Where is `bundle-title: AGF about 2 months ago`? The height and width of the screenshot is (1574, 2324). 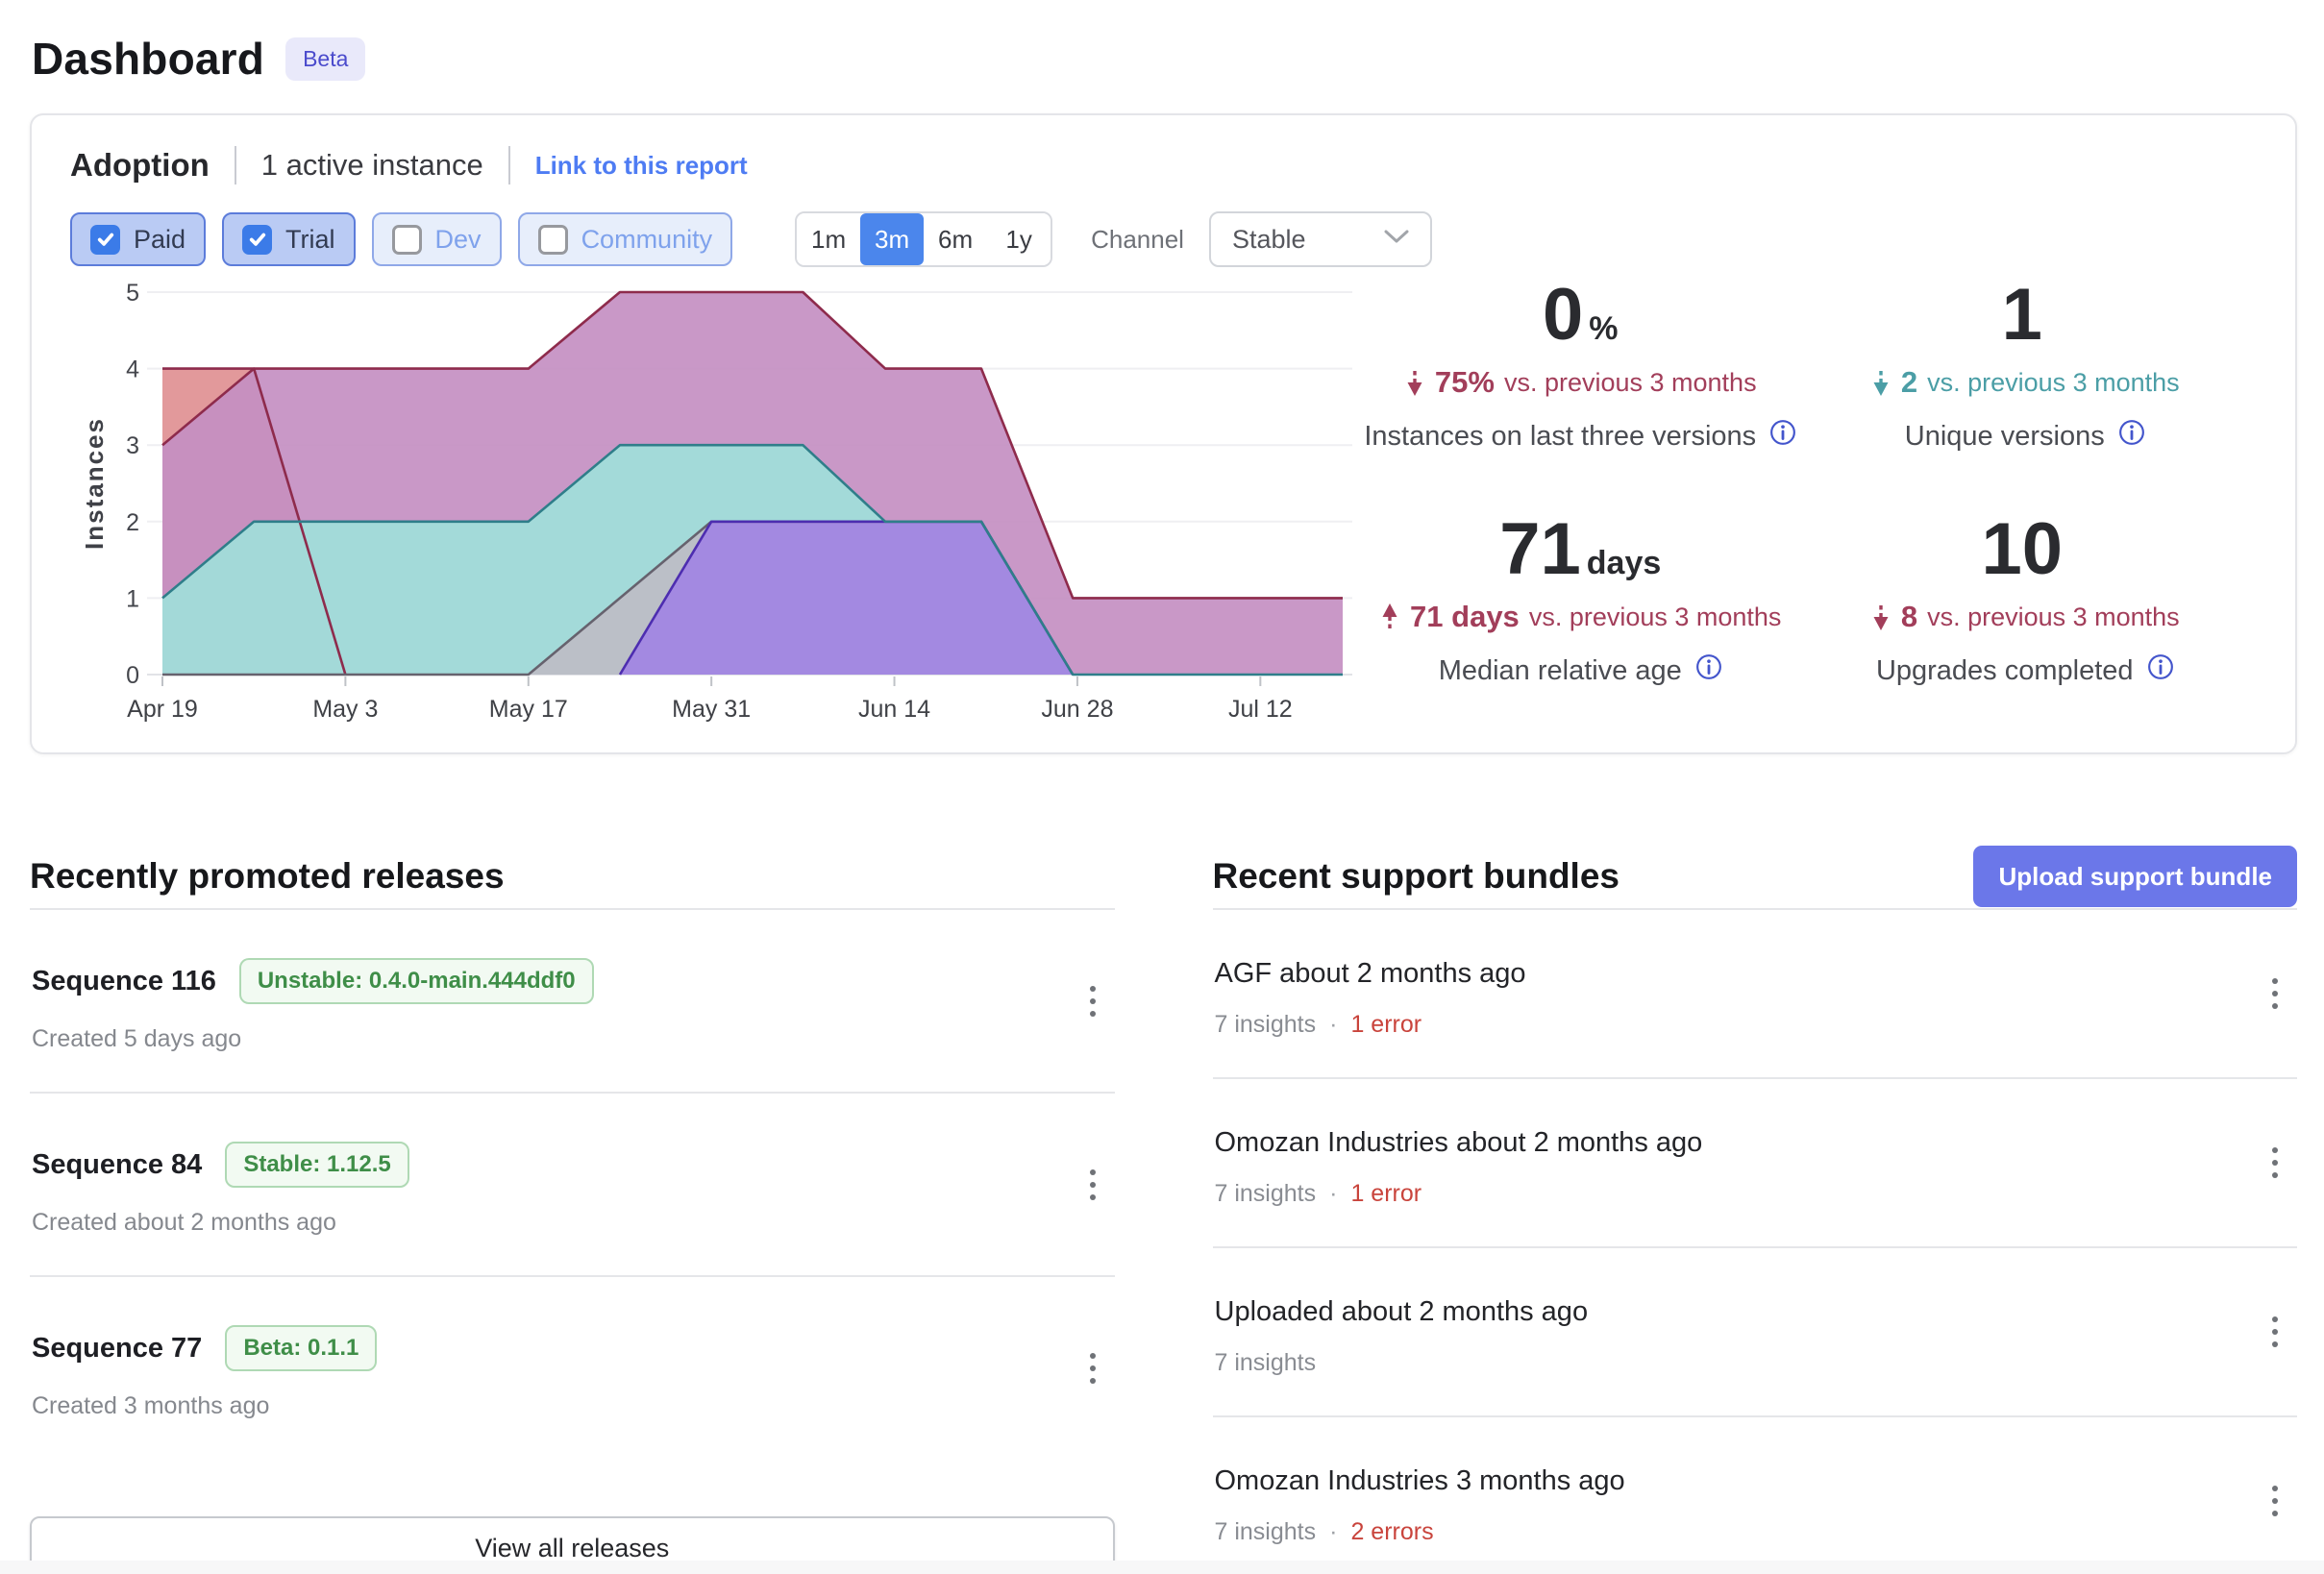
bundle-title: AGF about 2 months ago is located at coordinates (1370, 973).